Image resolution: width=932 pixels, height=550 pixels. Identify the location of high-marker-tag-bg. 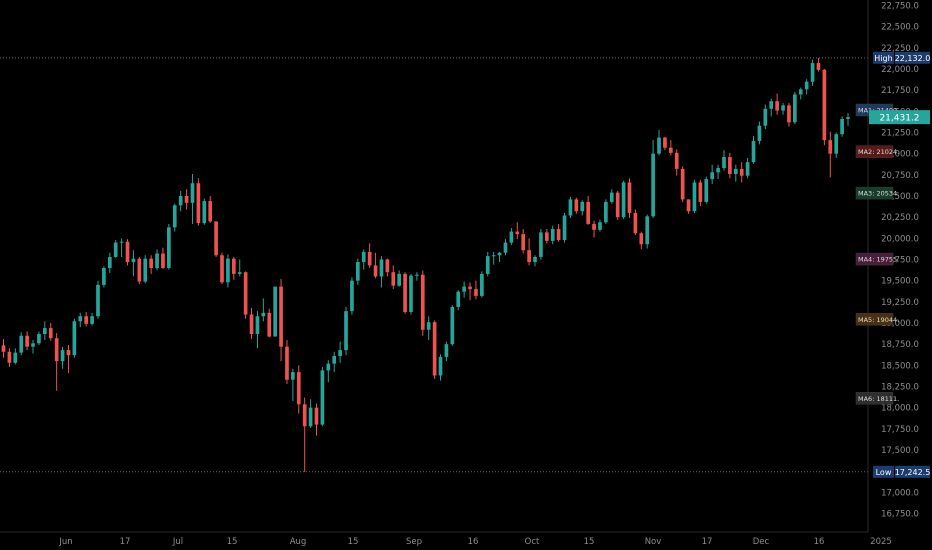
(883, 57).